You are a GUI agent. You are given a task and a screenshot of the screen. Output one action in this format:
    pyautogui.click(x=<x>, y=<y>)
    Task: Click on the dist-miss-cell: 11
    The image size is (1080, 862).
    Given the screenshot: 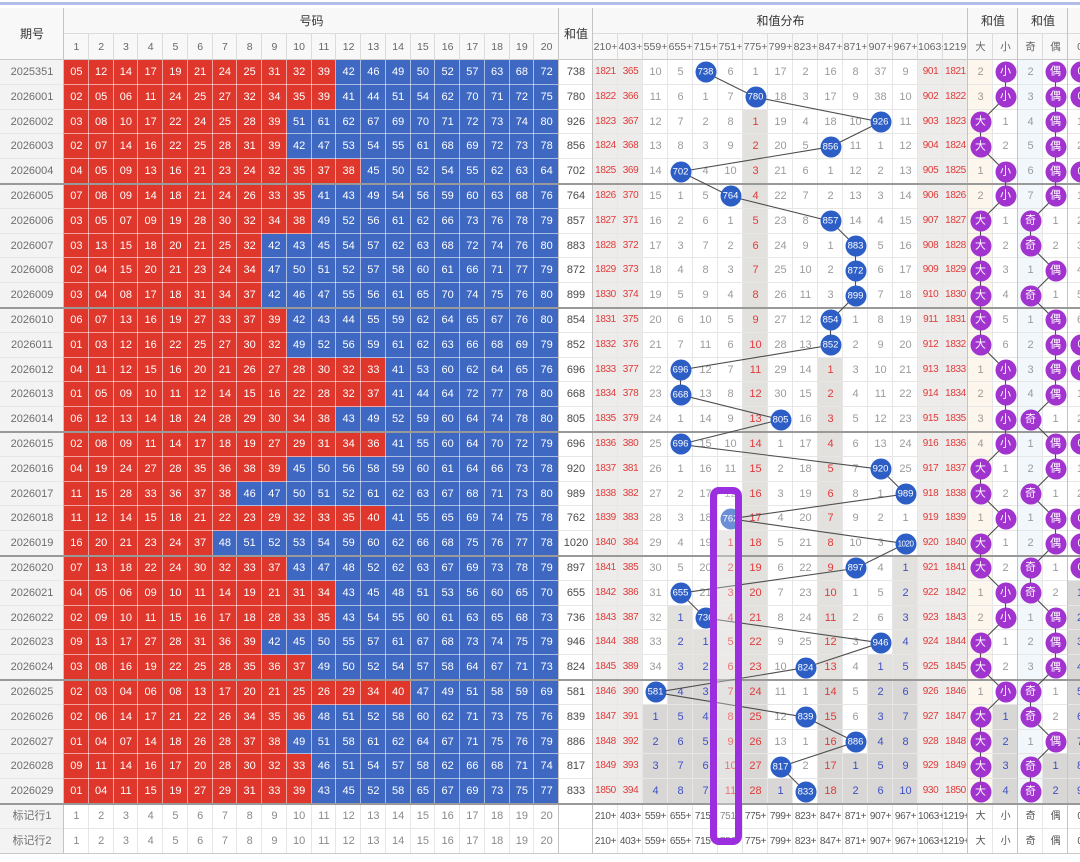 What is the action you would take?
    pyautogui.click(x=905, y=122)
    